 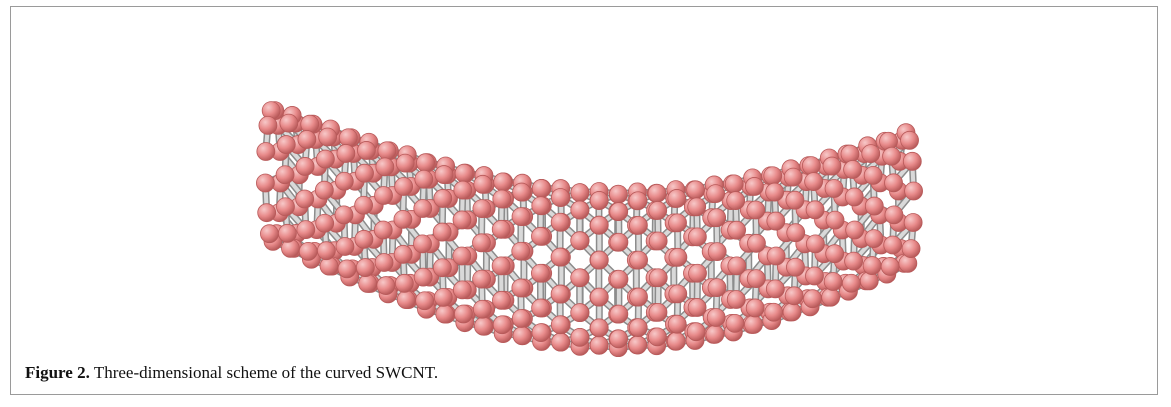 What do you see at coordinates (57, 372) in the screenshot?
I see `figure-label: Figure 2.` at bounding box center [57, 372].